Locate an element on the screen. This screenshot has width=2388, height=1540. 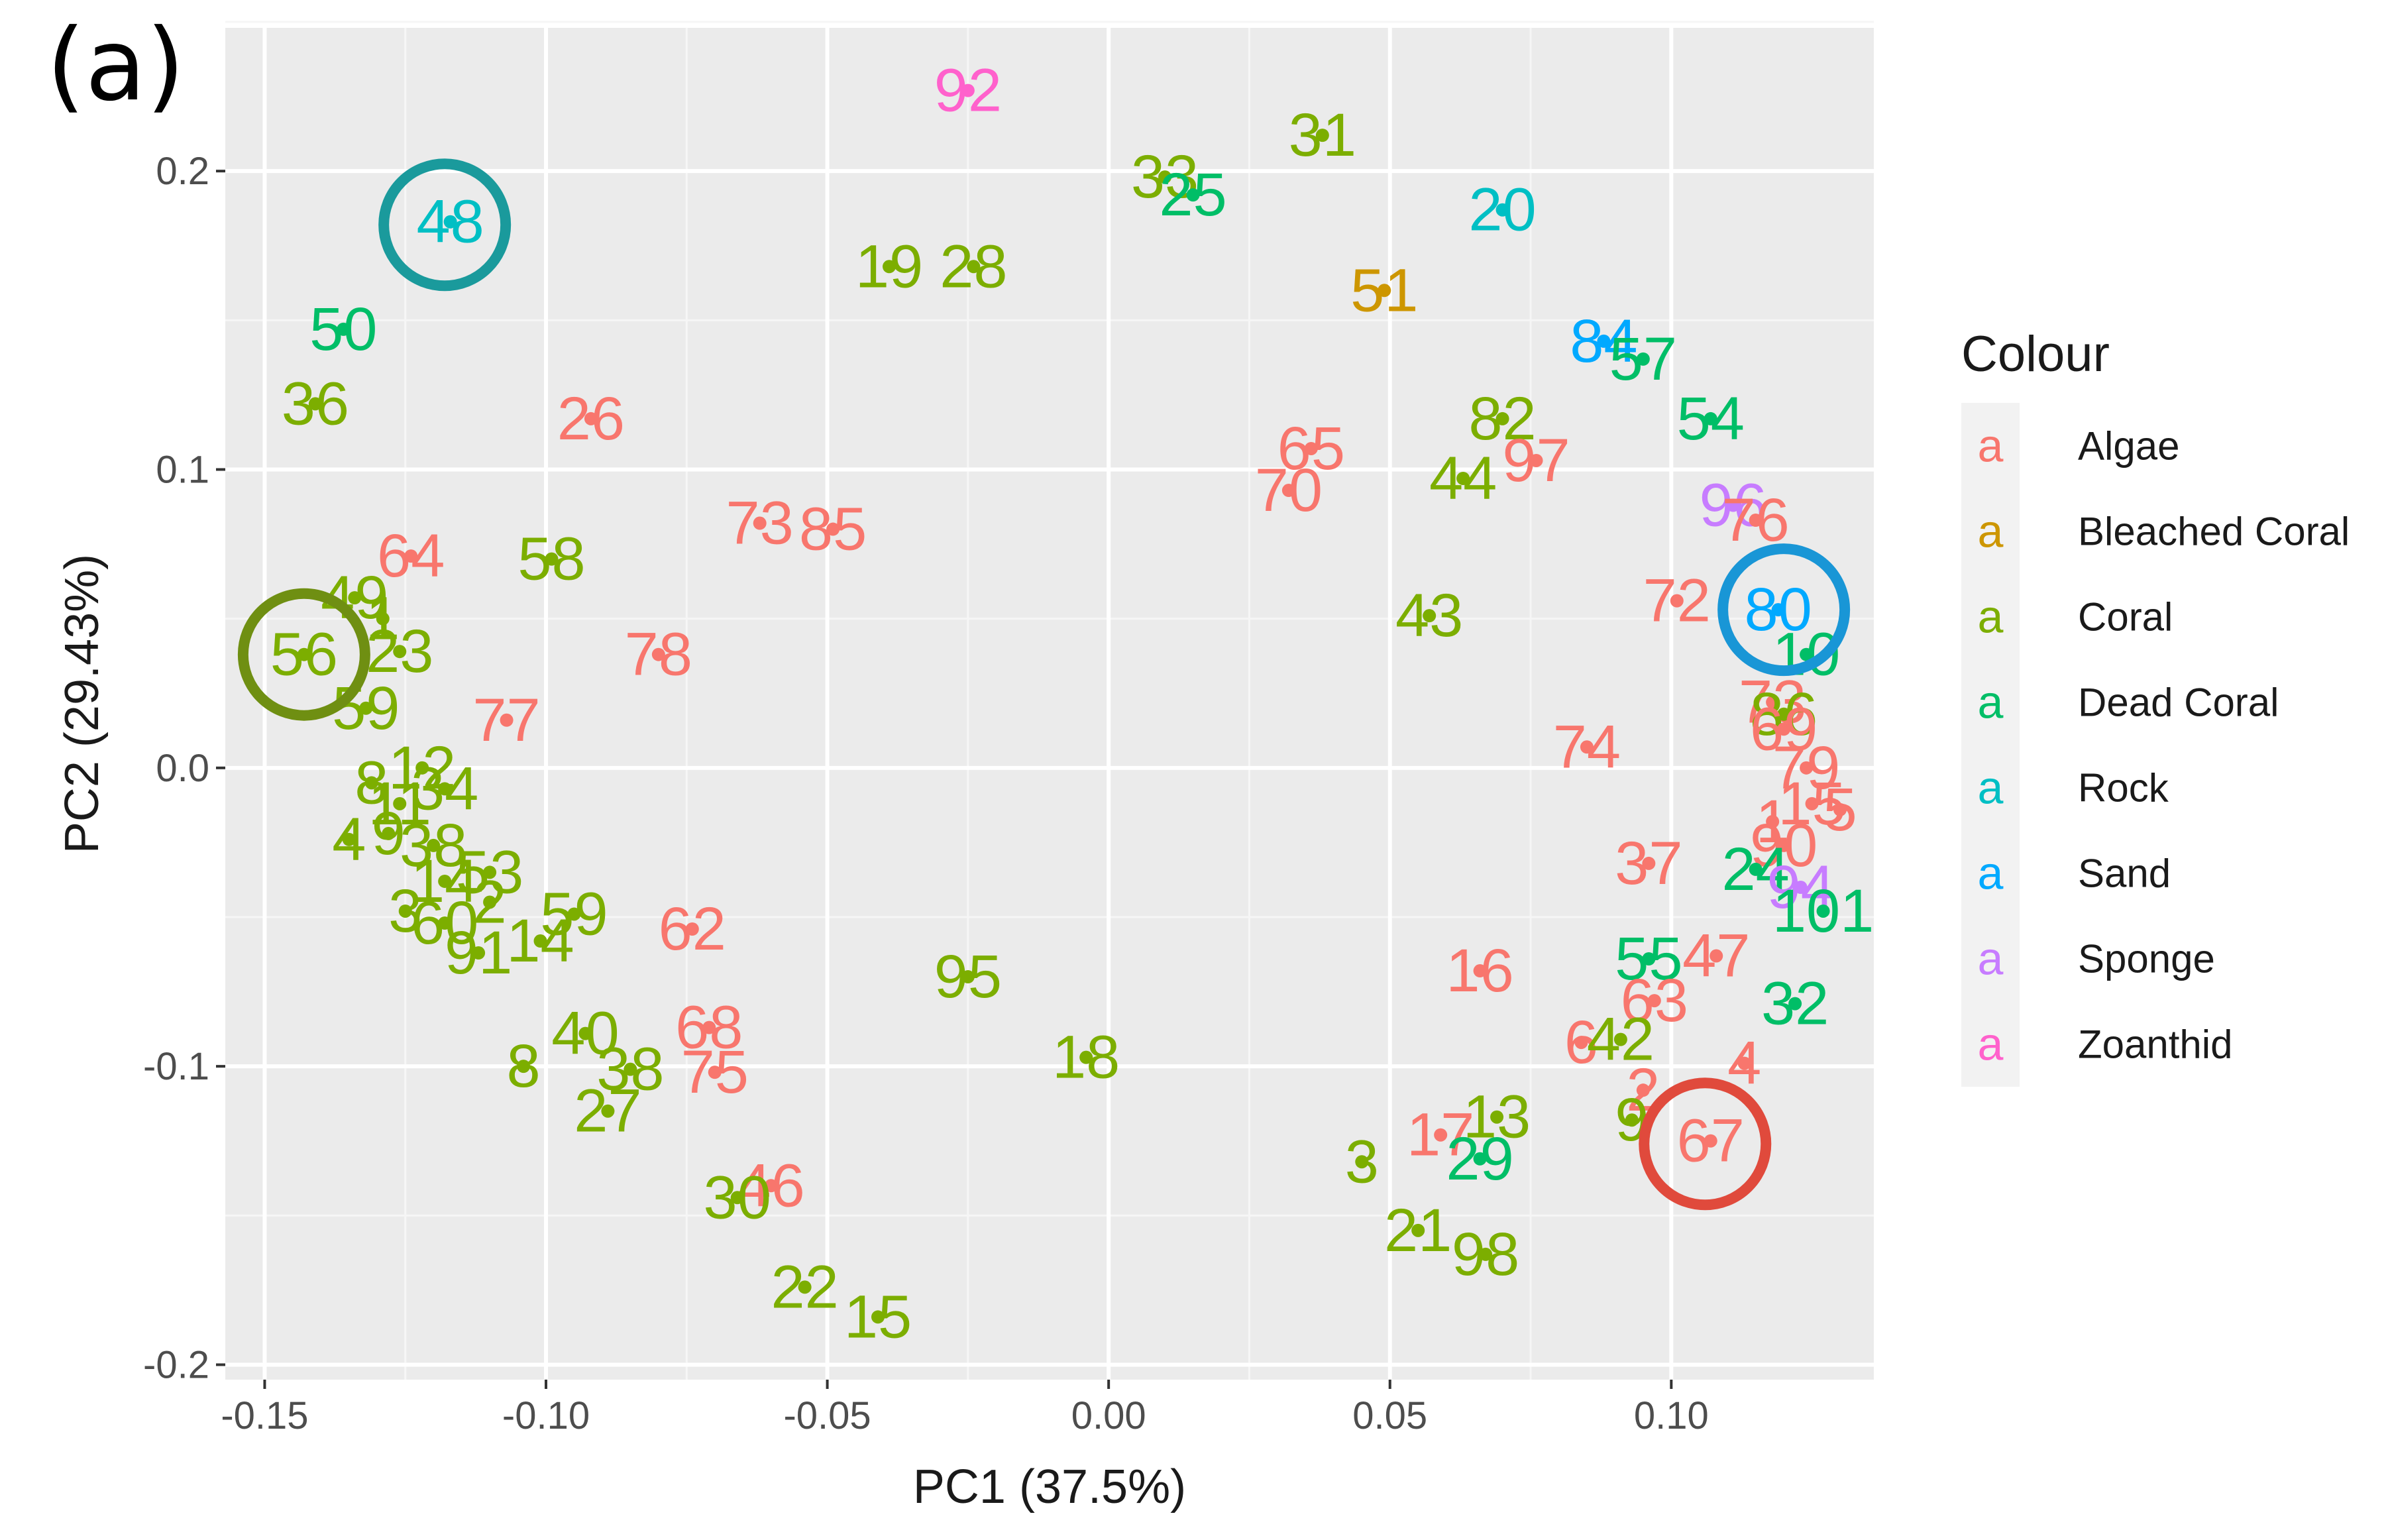
data-point: 22 is located at coordinates (804, 1287).